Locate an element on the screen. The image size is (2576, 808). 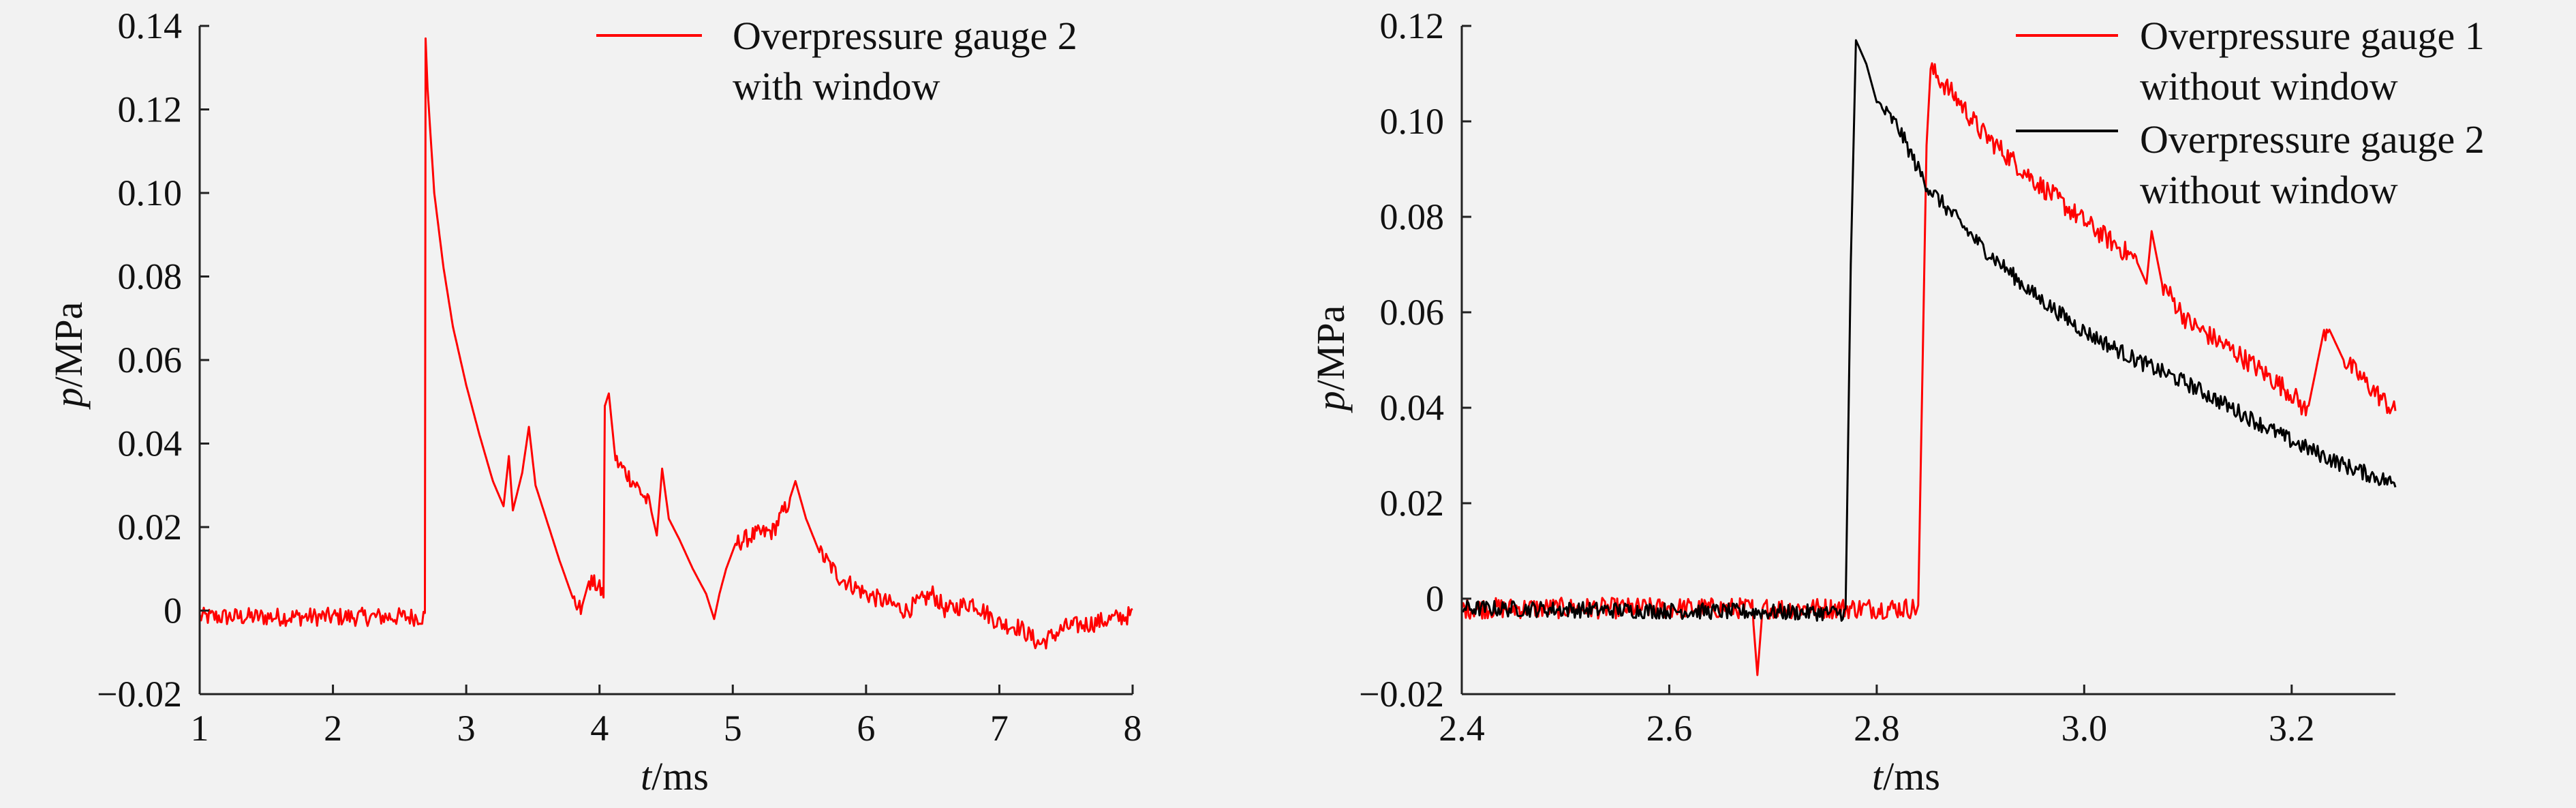
x-tick-label: 3 is located at coordinates (466, 729).